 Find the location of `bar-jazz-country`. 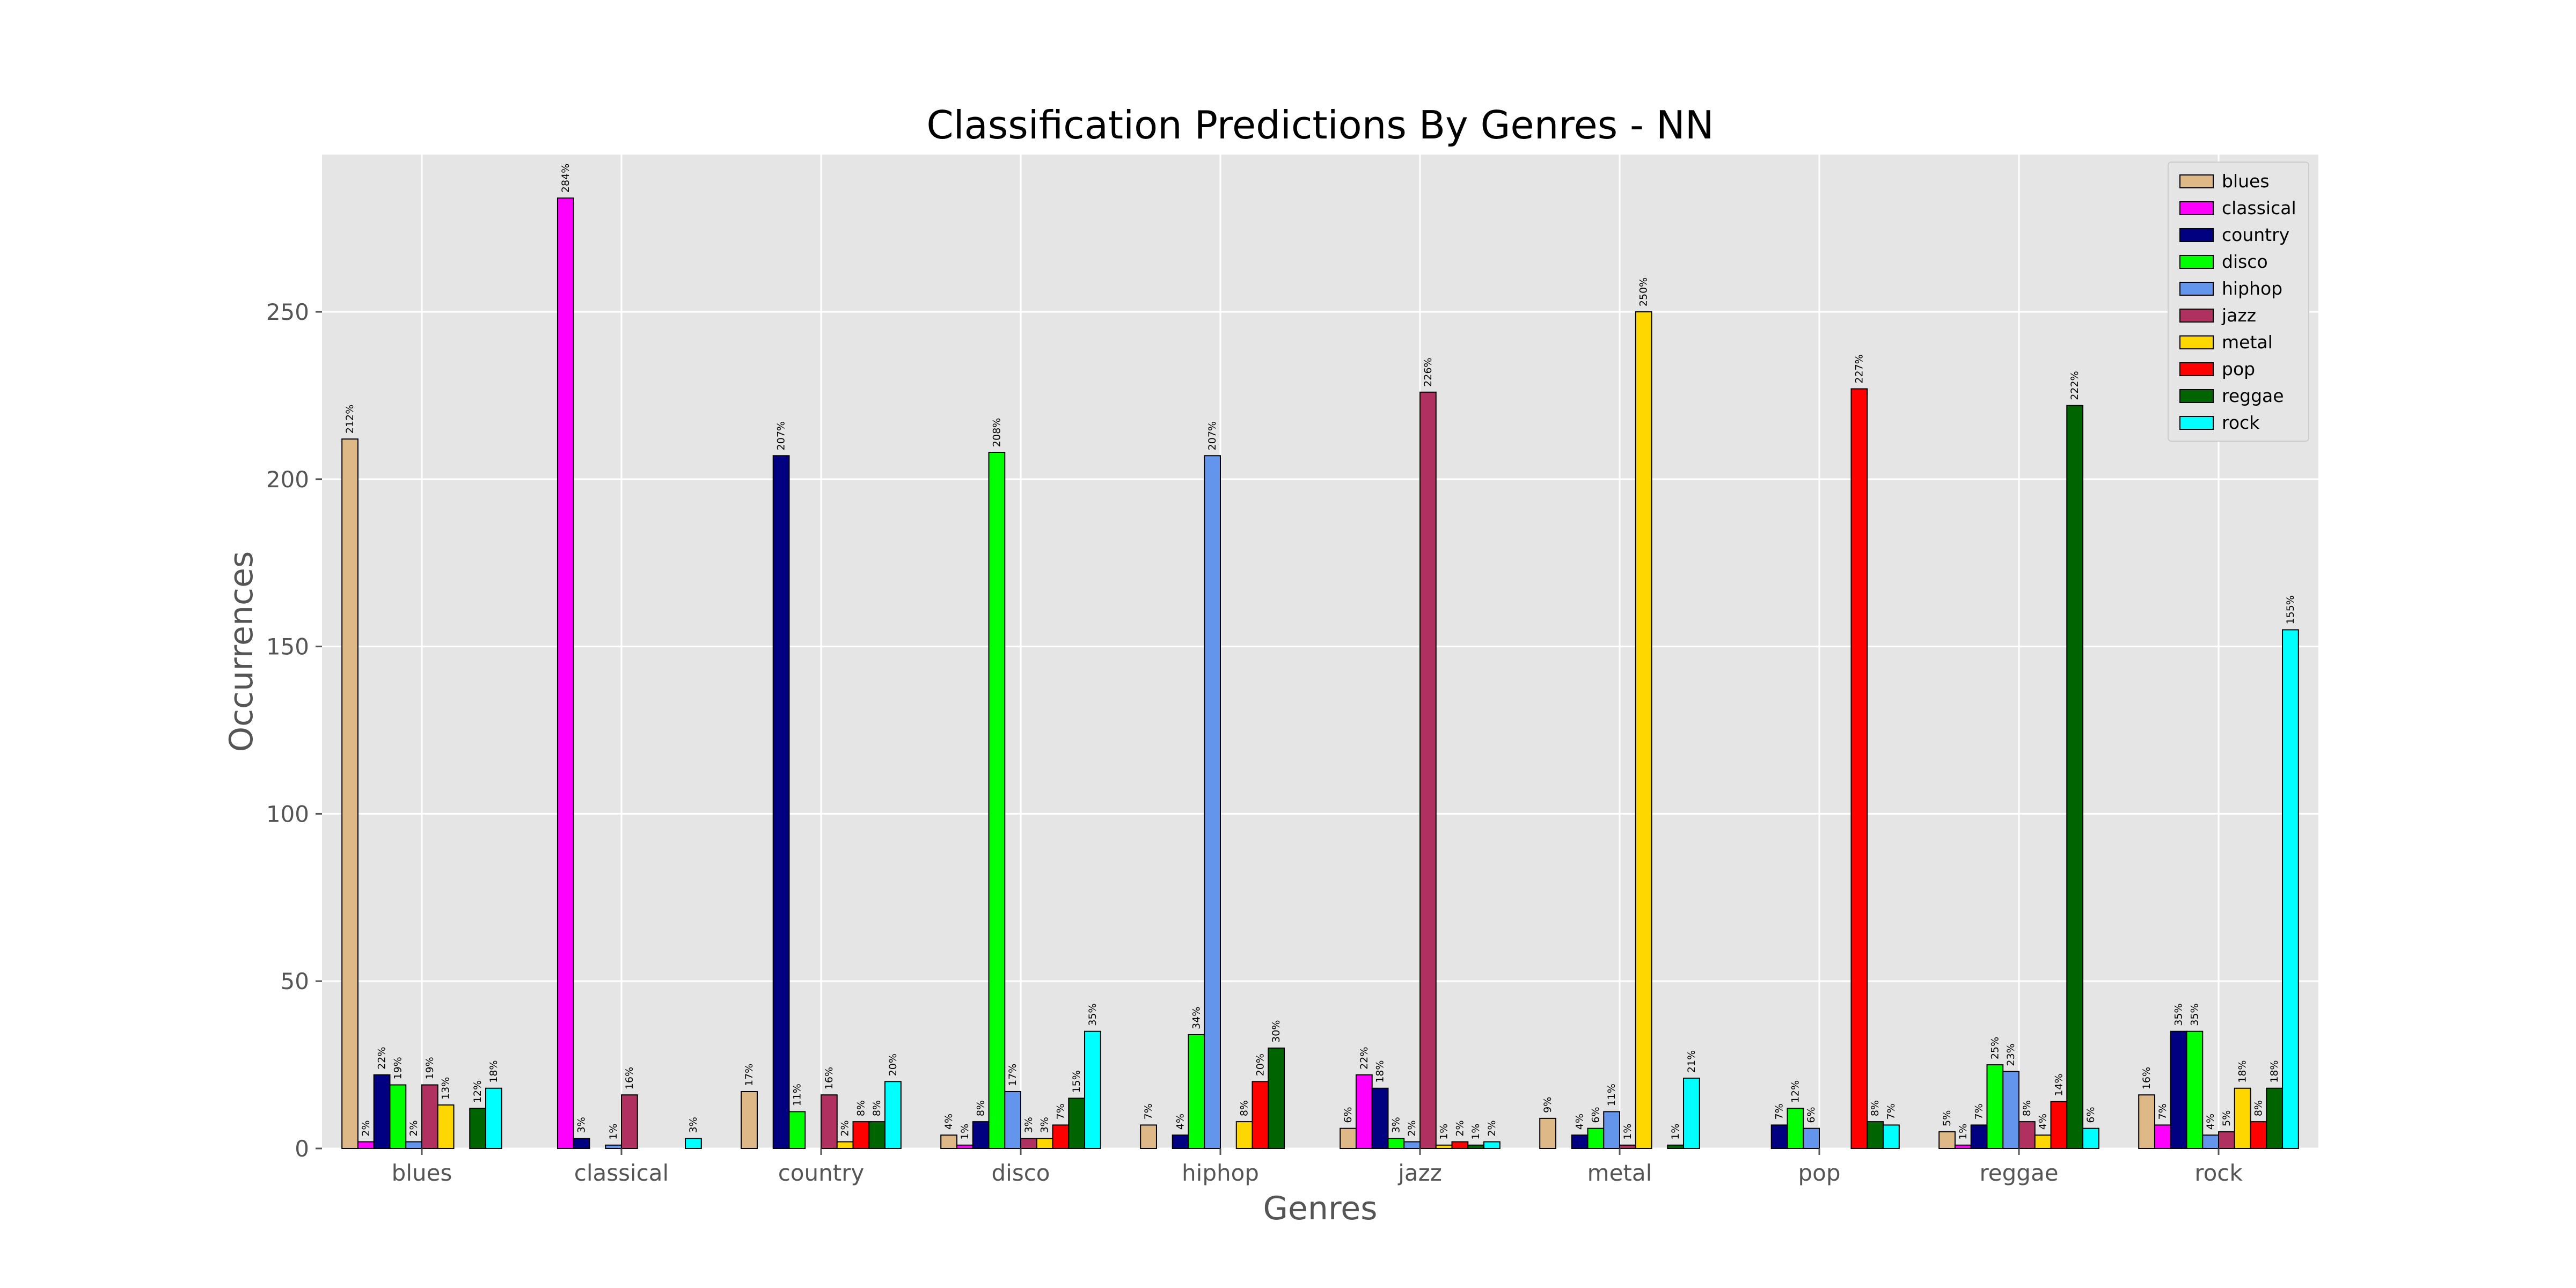

bar-jazz-country is located at coordinates (1380, 1118).